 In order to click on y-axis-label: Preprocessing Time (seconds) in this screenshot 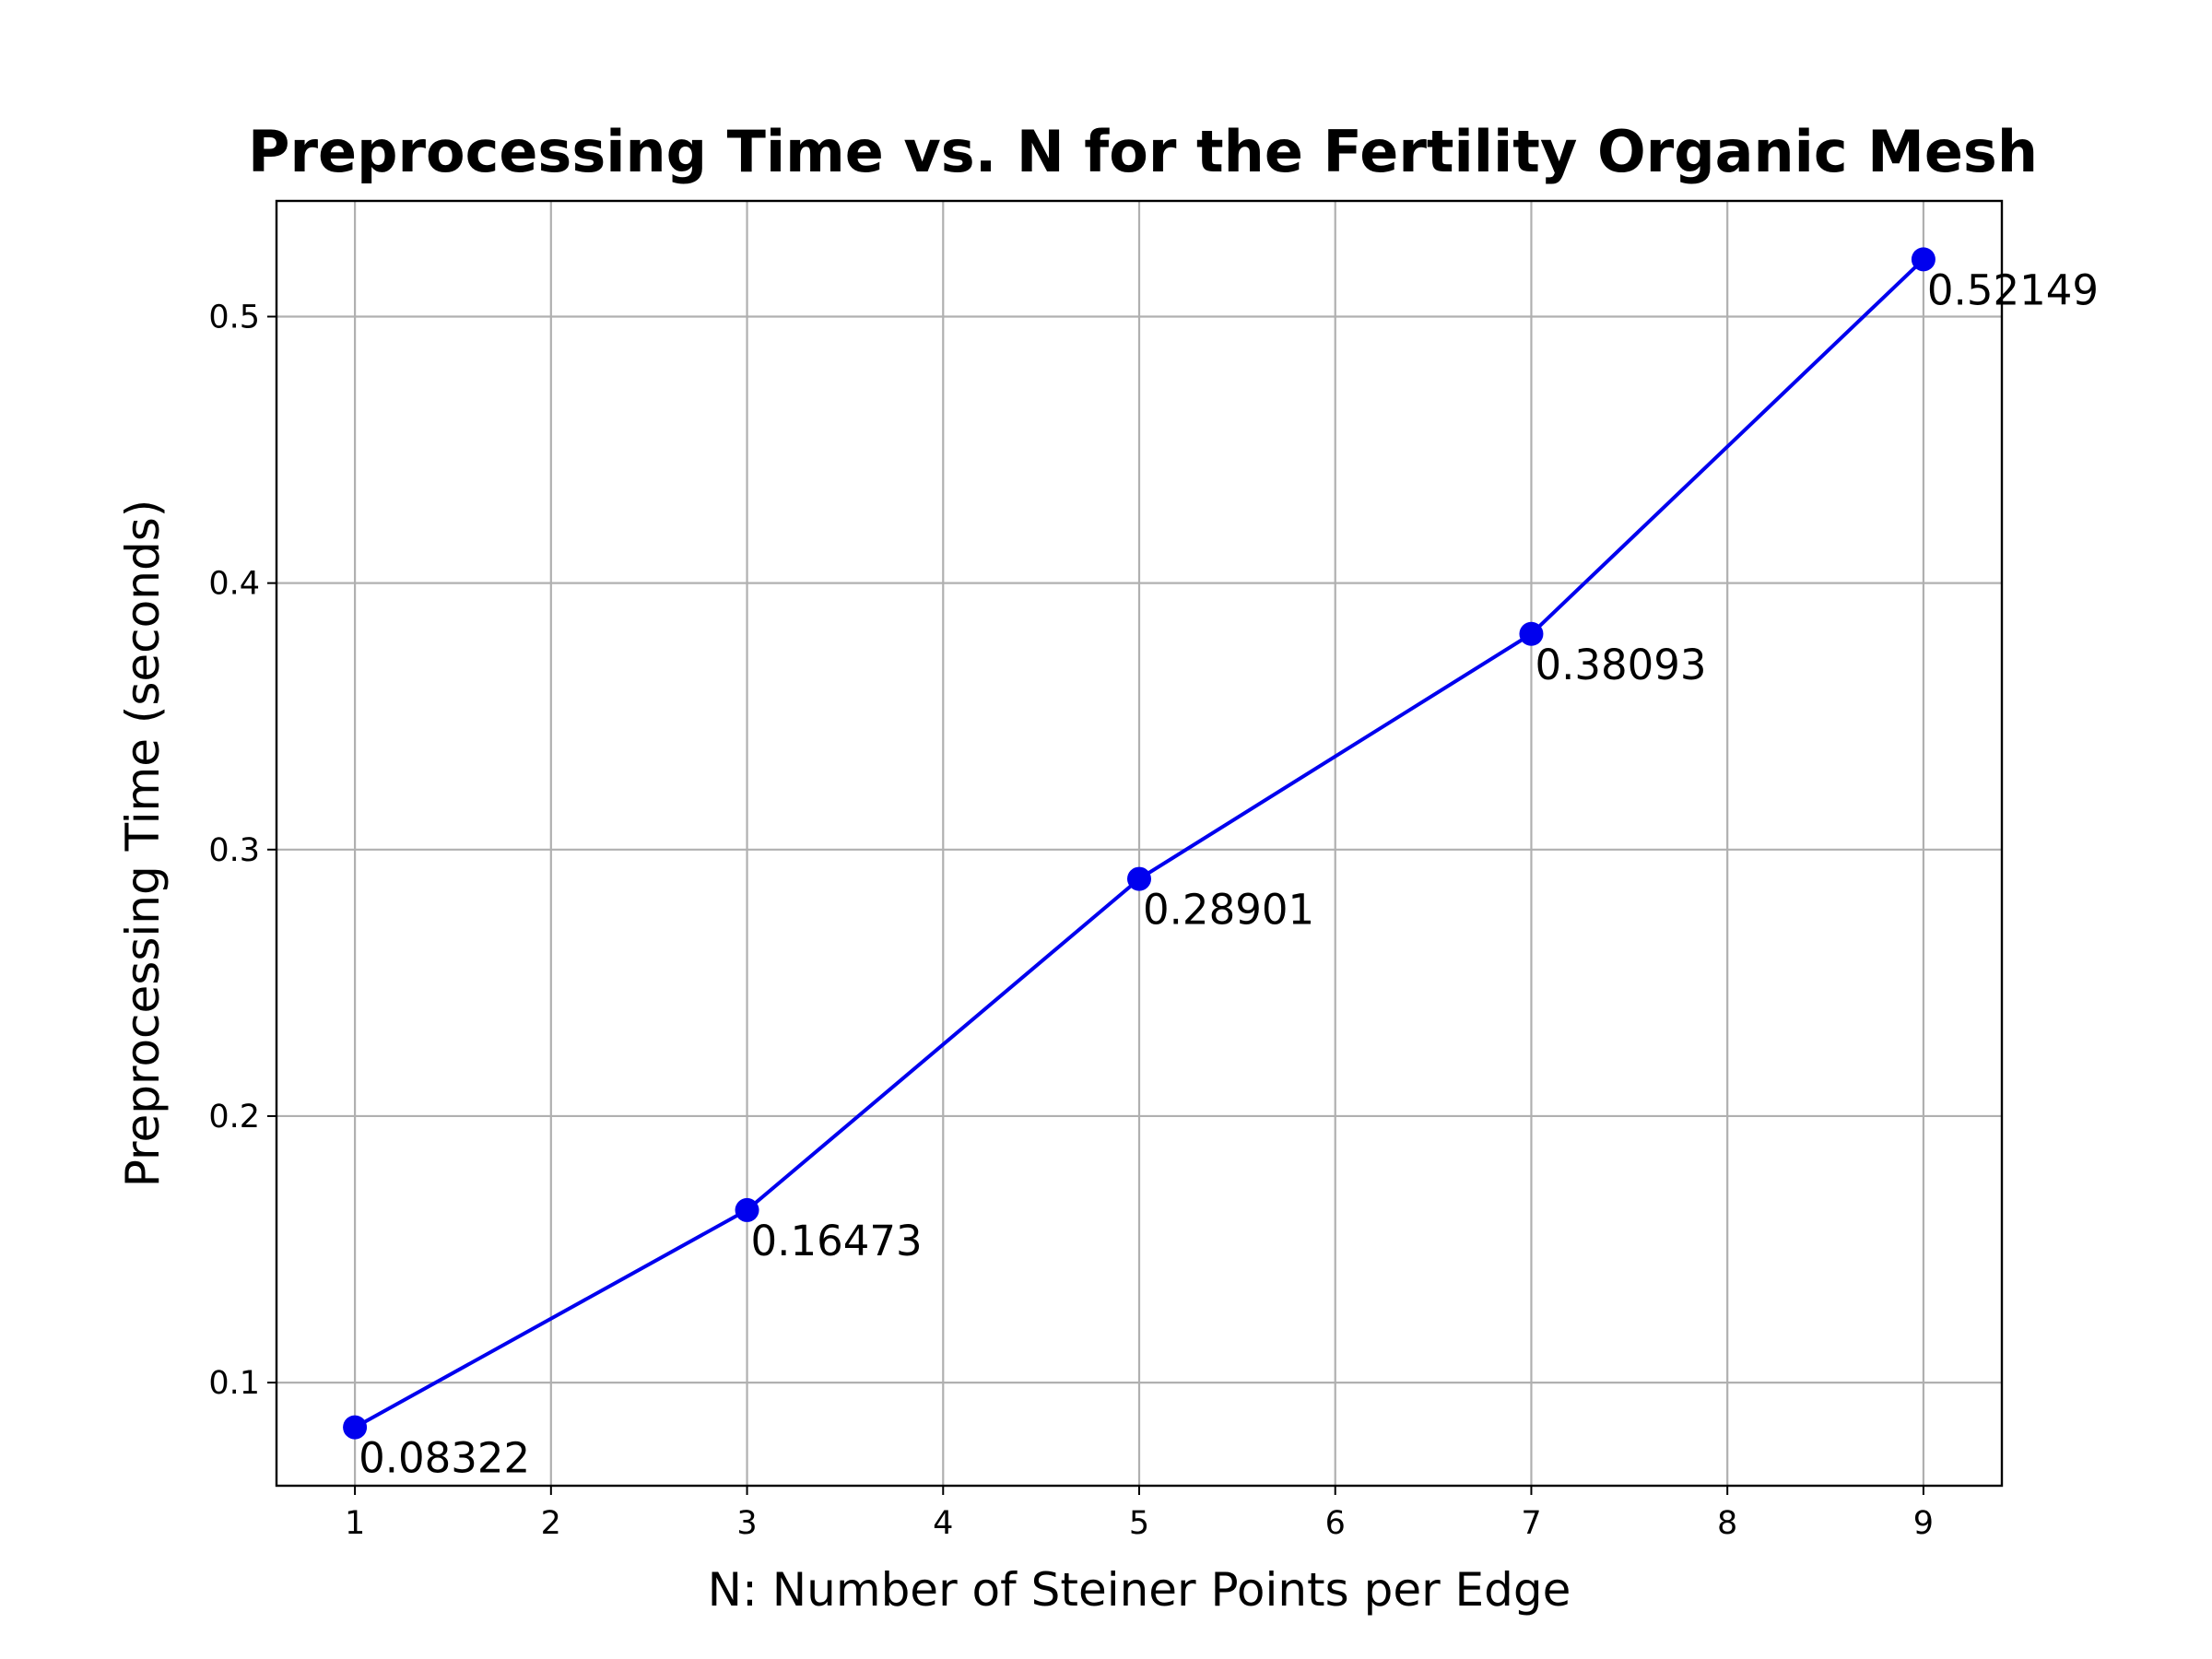, I will do `click(143, 843)`.